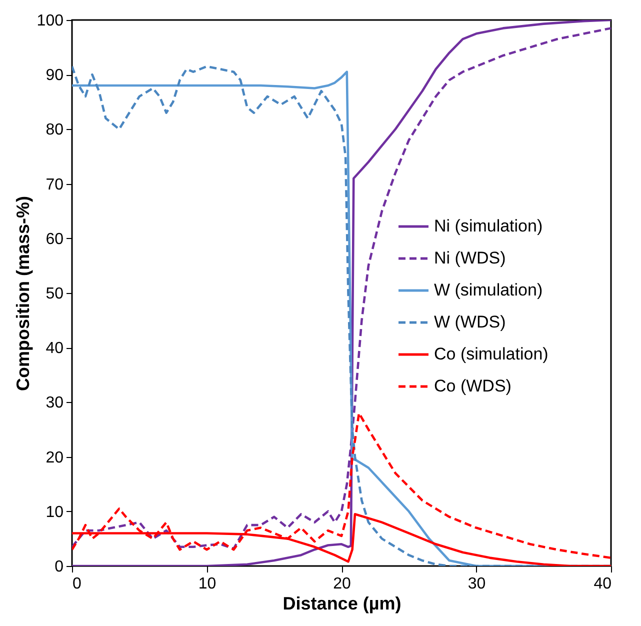  What do you see at coordinates (55, 457) in the screenshot?
I see `y-tick-label: 20` at bounding box center [55, 457].